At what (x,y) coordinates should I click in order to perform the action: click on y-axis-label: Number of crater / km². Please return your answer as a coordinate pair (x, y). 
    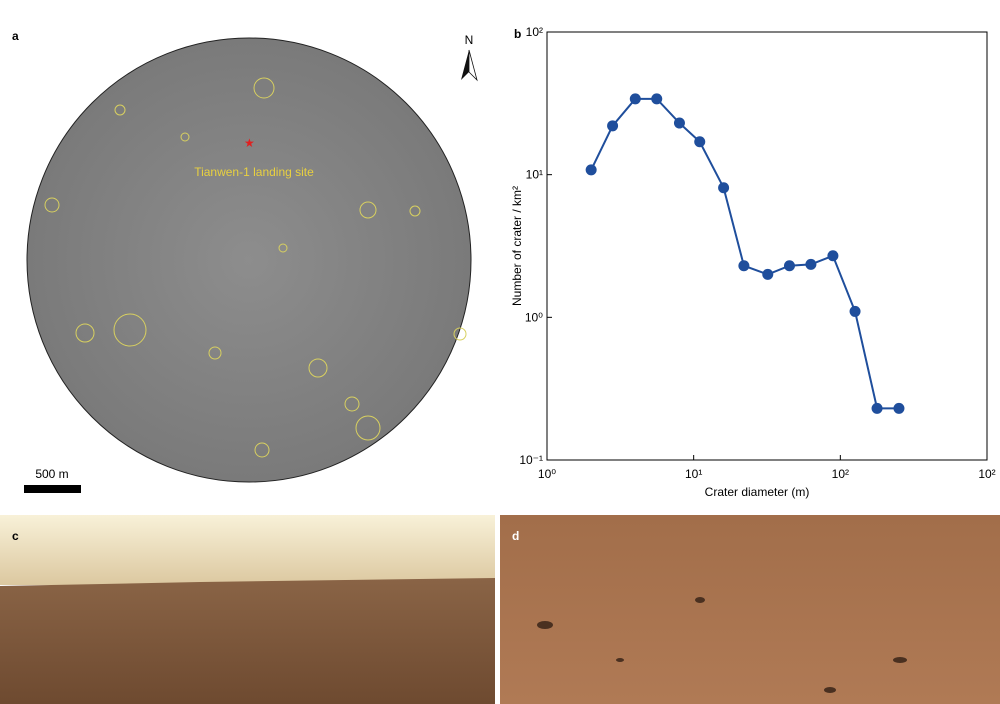
    Looking at the image, I should click on (517, 246).